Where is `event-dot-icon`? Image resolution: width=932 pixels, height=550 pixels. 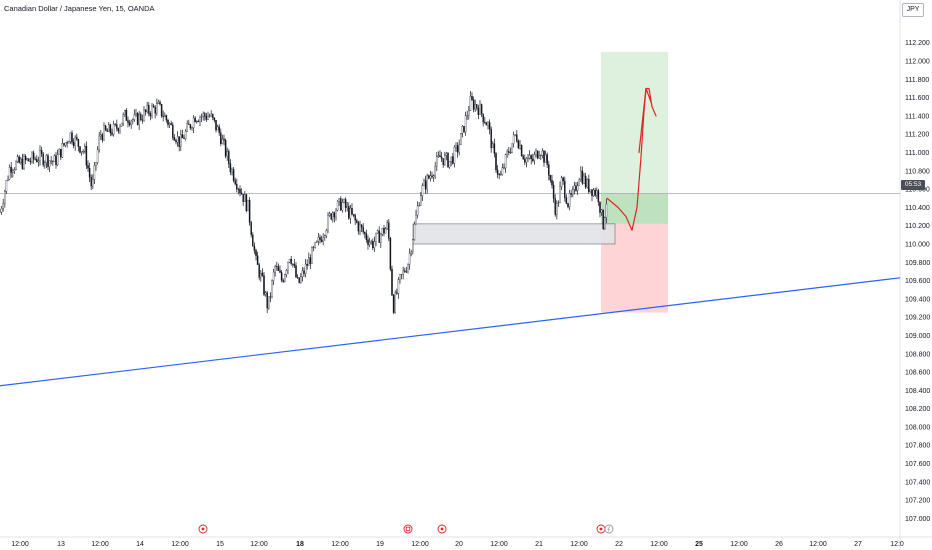
event-dot-icon is located at coordinates (442, 529).